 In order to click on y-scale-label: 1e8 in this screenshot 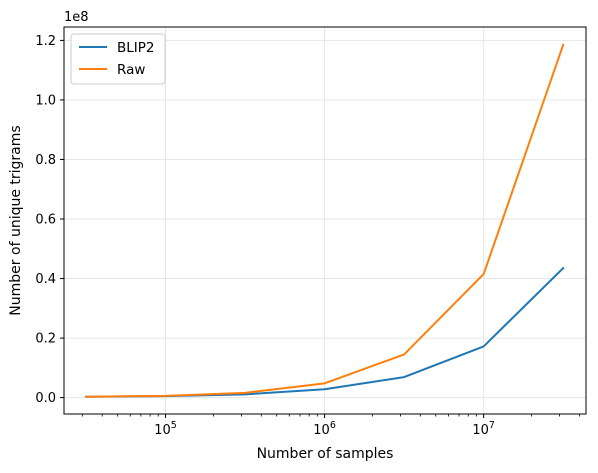, I will do `click(76, 17)`.